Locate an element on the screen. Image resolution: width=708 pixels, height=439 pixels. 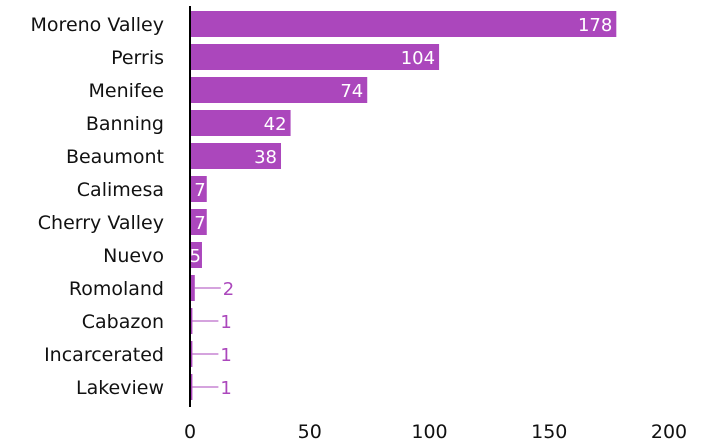
category-label: Banning is located at coordinates (125, 124).